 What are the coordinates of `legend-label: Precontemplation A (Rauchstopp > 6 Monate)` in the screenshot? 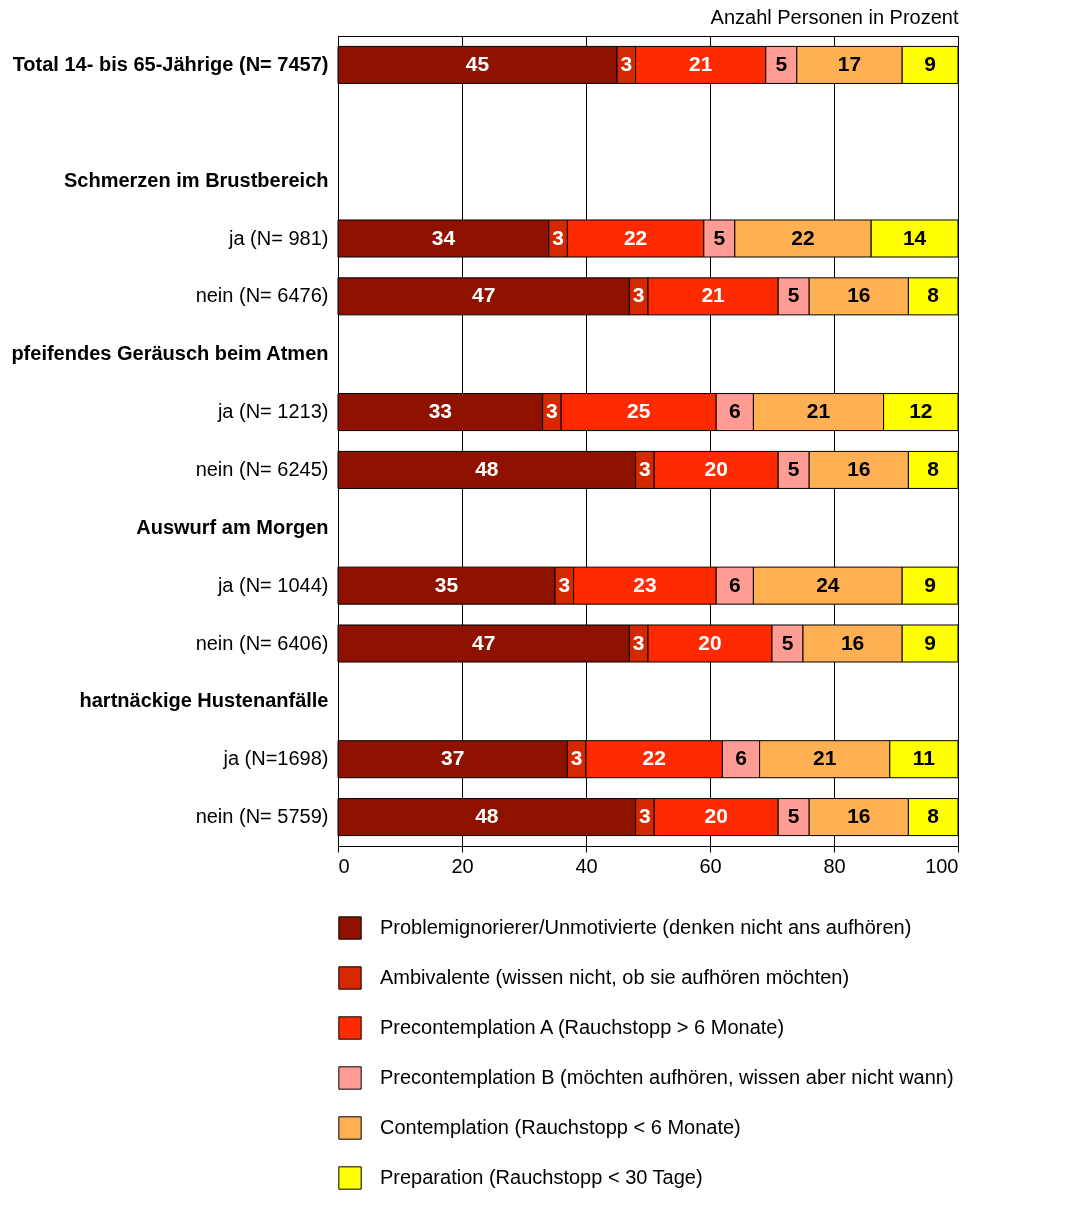 It's located at (582, 1027).